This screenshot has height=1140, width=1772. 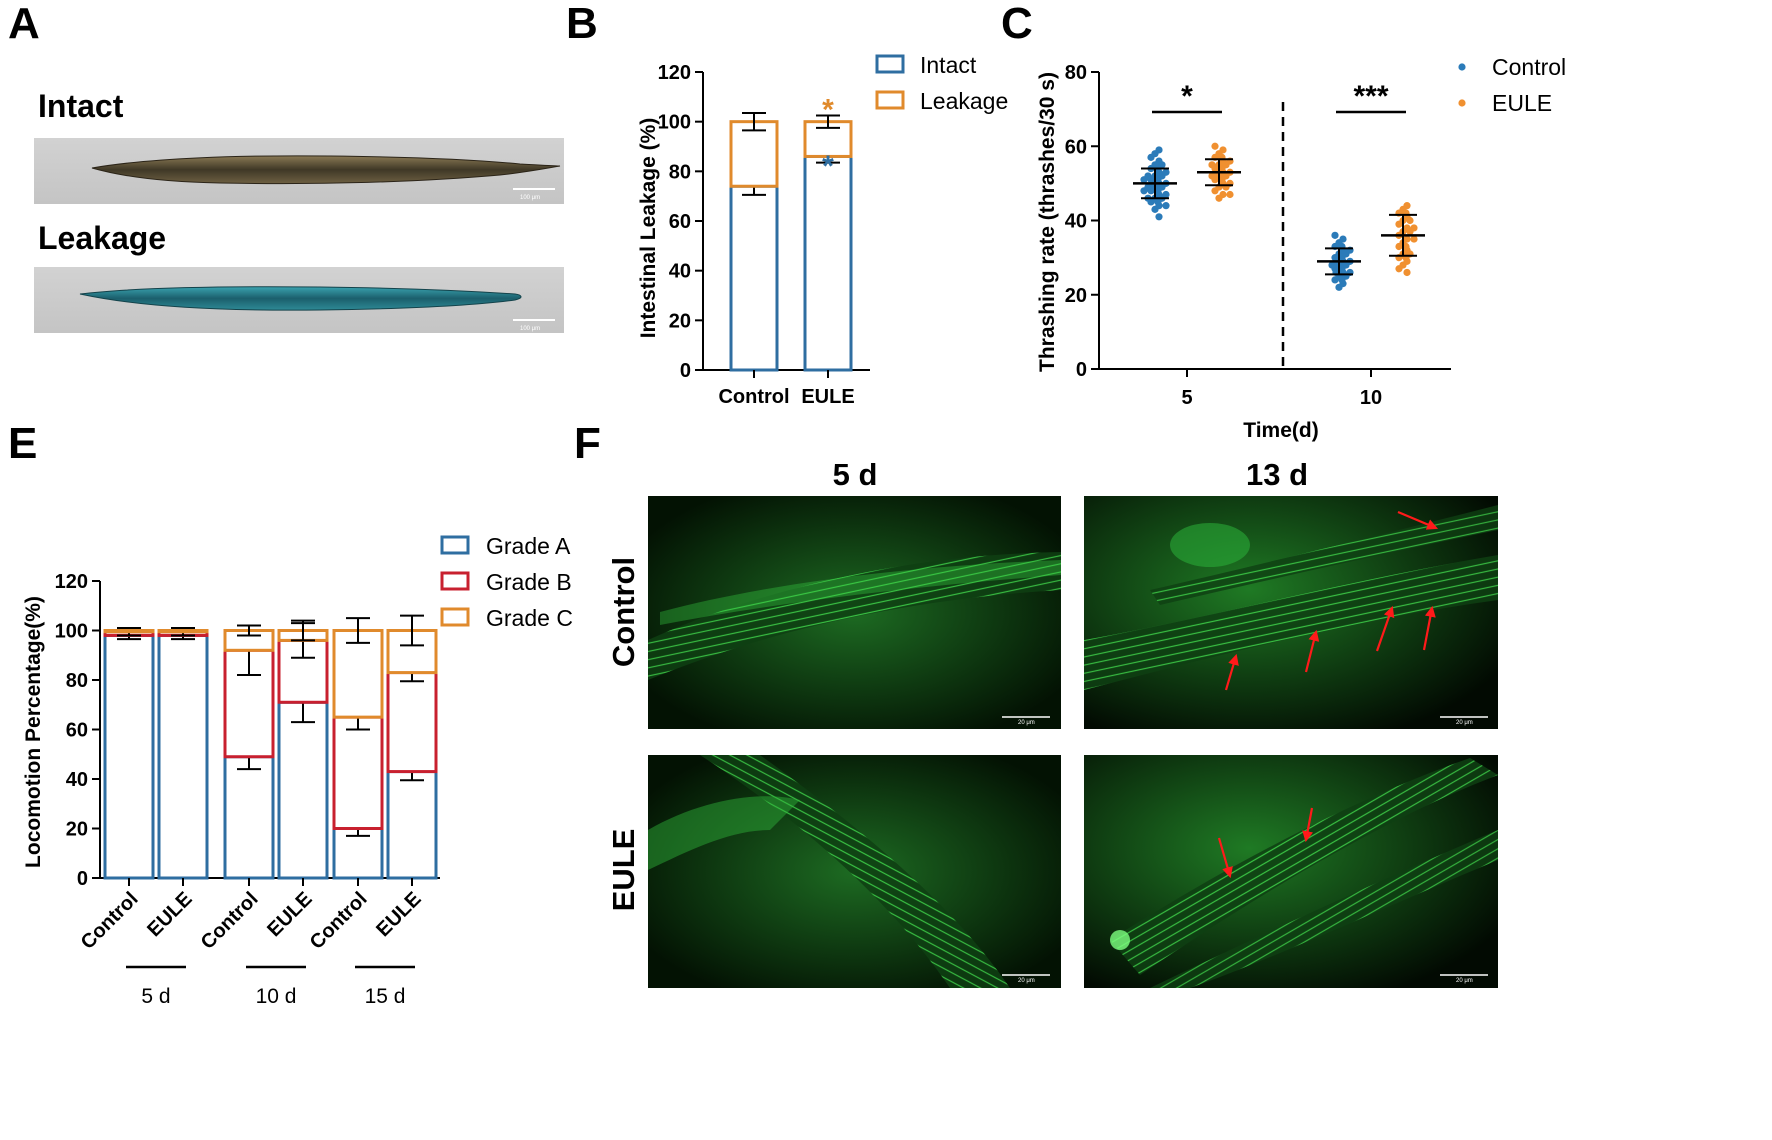 I want to click on panel-b-bar-leakage, so click(x=754, y=154).